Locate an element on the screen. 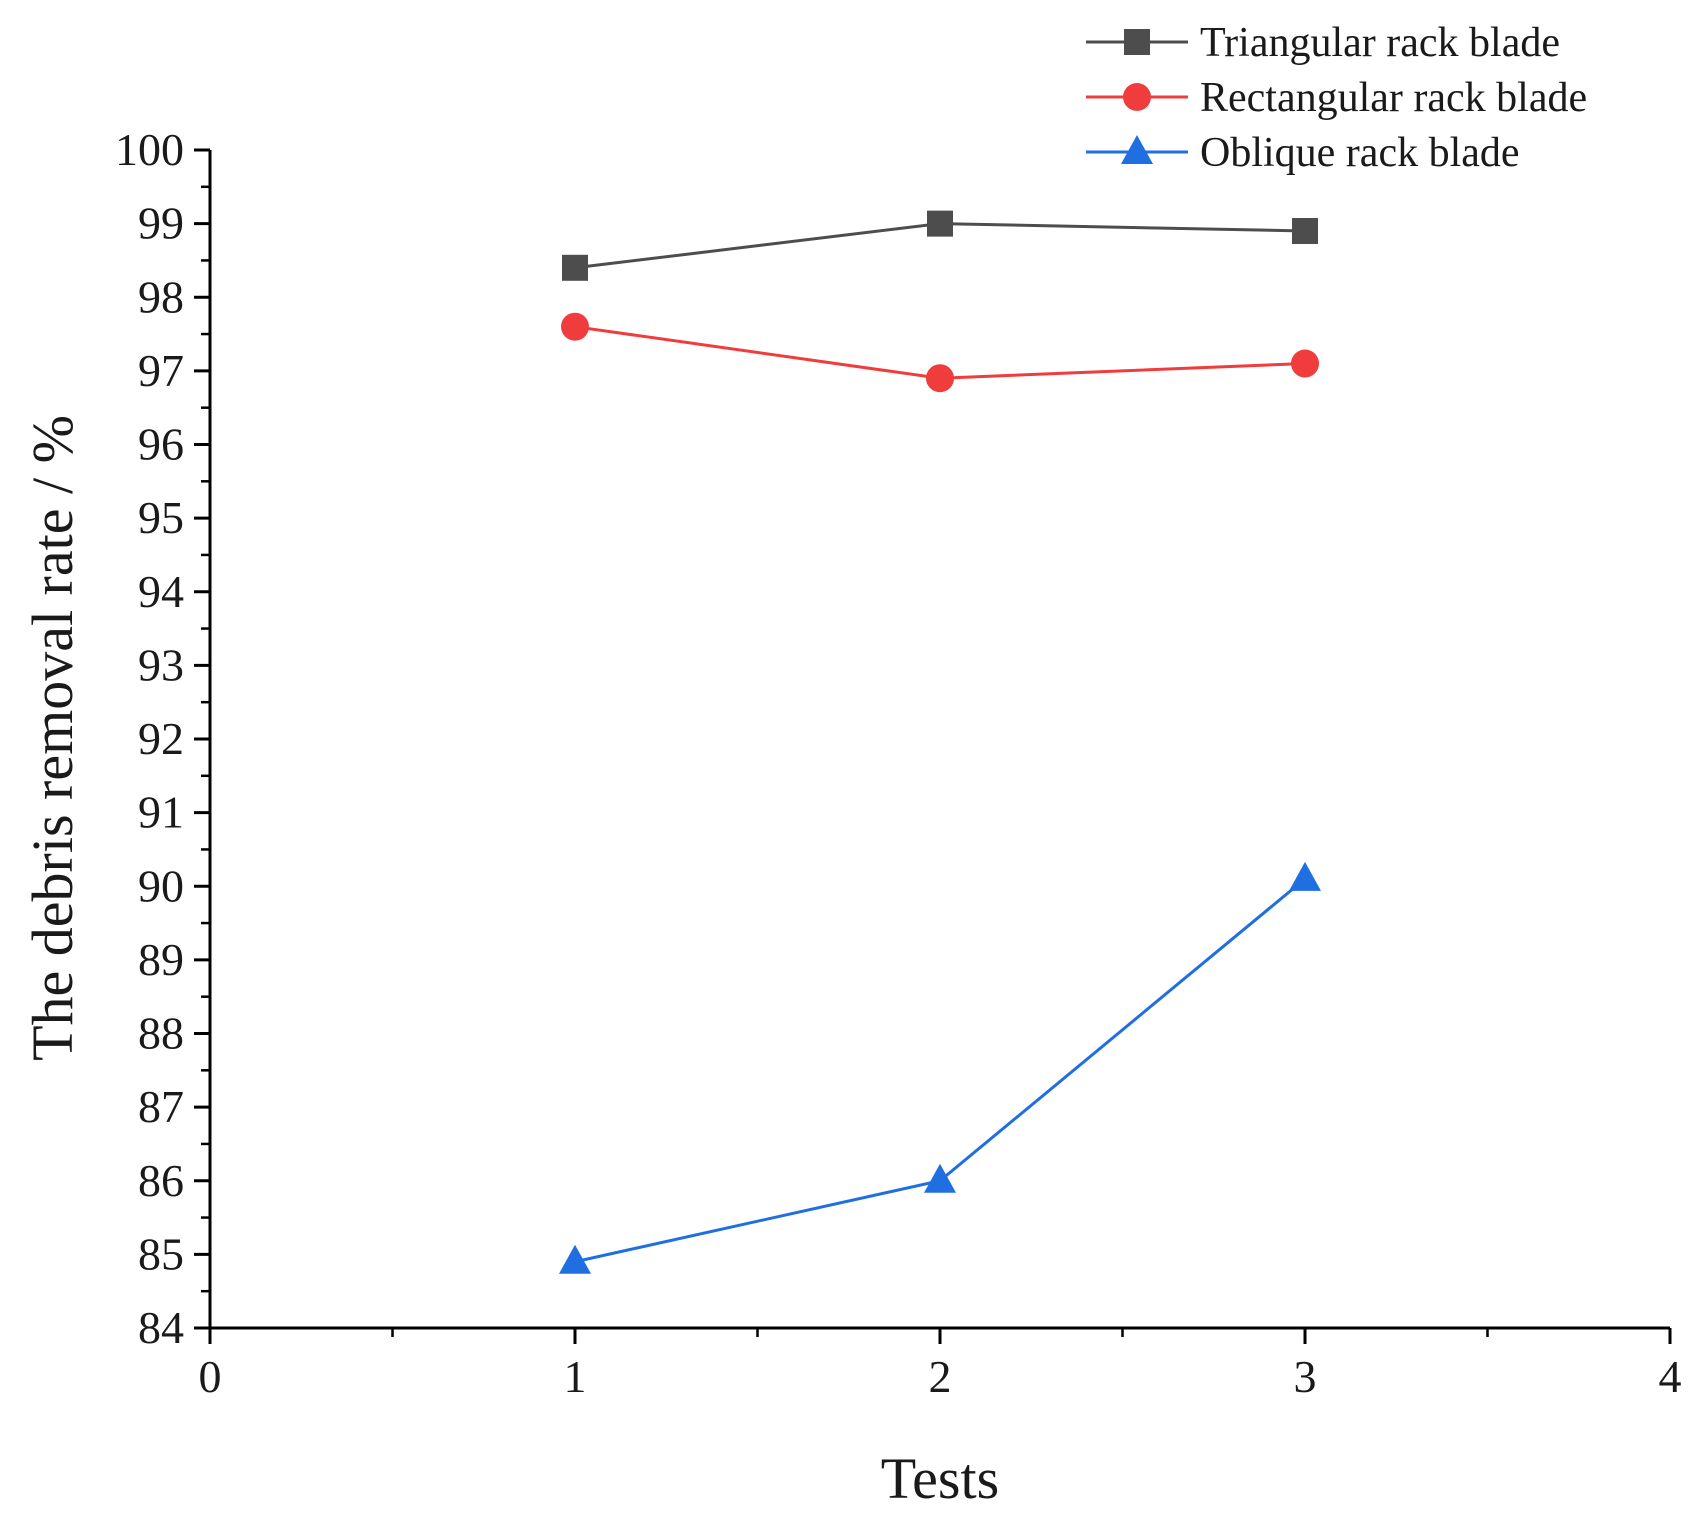 The image size is (1702, 1524). y-tick-label: 94 is located at coordinates (161, 591).